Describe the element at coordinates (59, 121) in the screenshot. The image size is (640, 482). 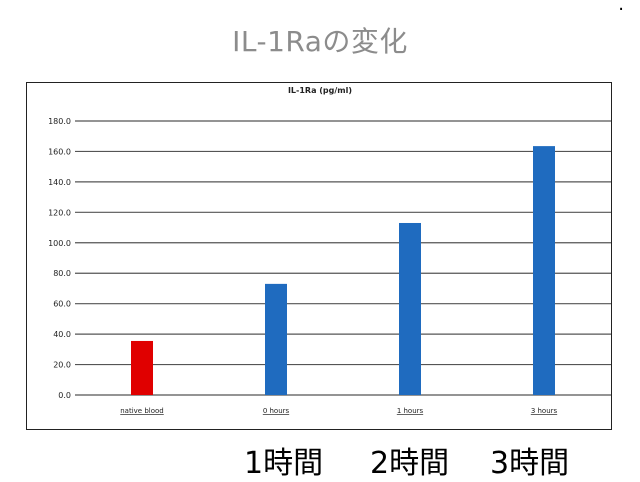
I see `y-tick-label: 180.0` at that location.